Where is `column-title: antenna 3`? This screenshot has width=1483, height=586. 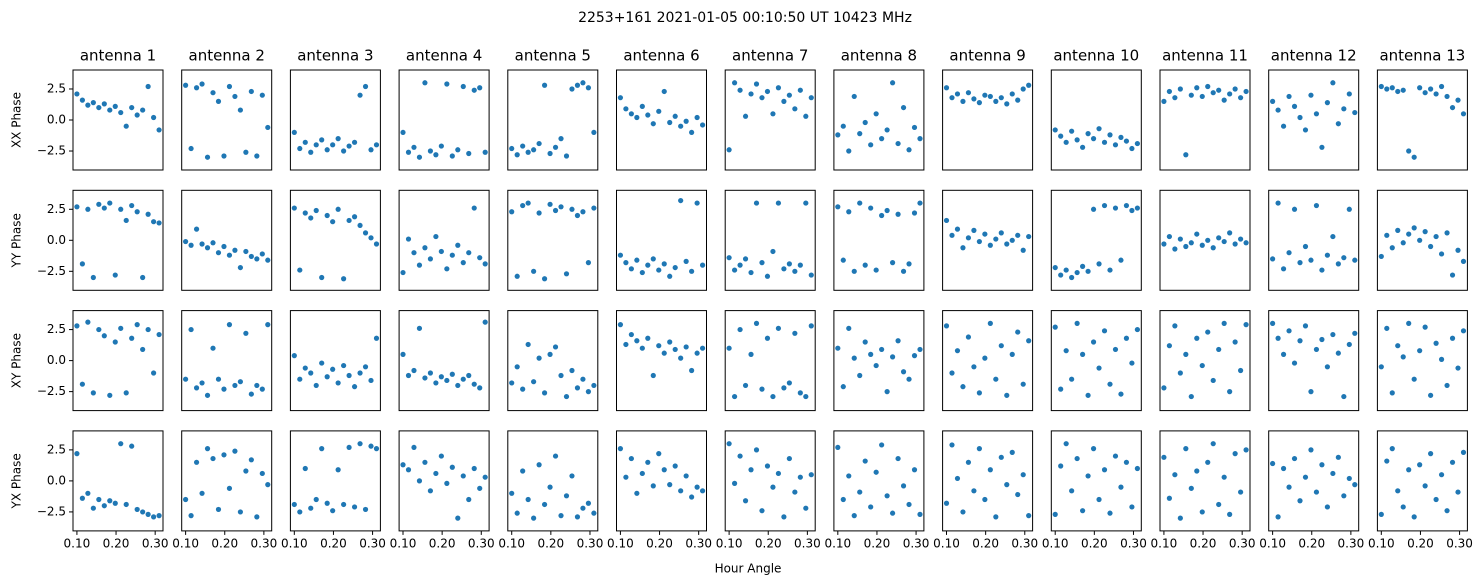 column-title: antenna 3 is located at coordinates (335, 56).